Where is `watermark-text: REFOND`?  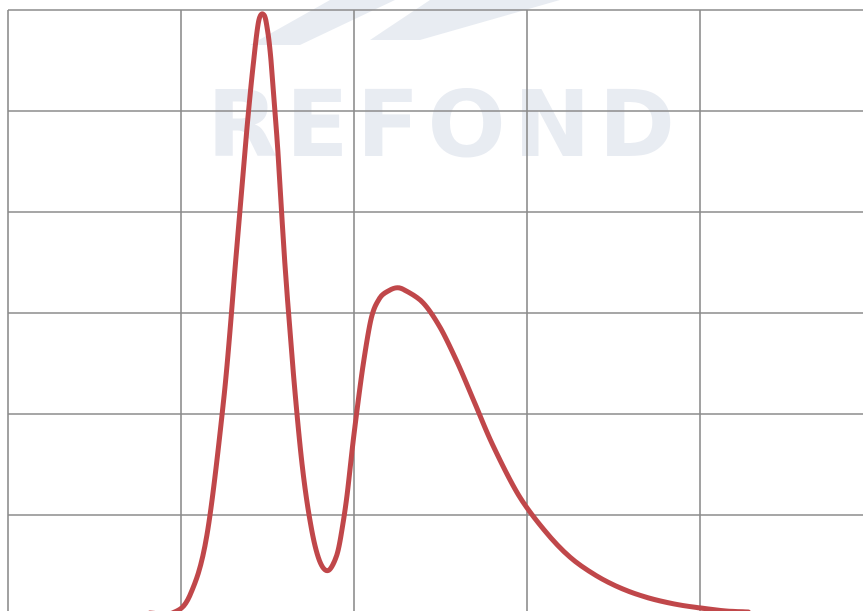
watermark-text: REFOND is located at coordinates (445, 124).